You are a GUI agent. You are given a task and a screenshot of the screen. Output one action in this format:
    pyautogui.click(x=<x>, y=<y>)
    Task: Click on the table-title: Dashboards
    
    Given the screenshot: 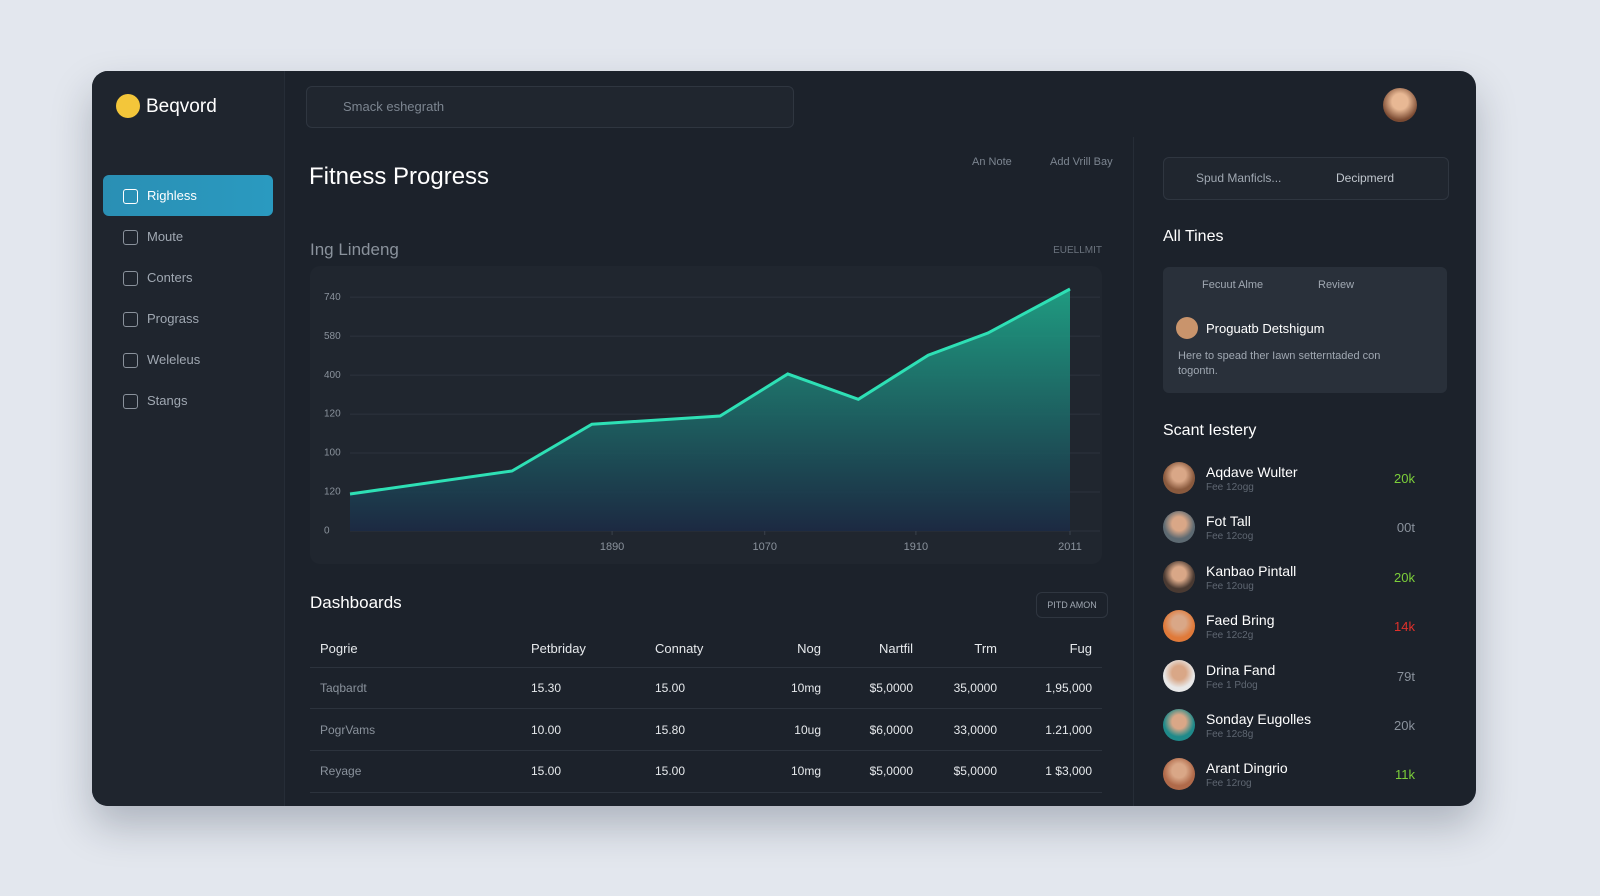 What is the action you would take?
    pyautogui.click(x=356, y=602)
    